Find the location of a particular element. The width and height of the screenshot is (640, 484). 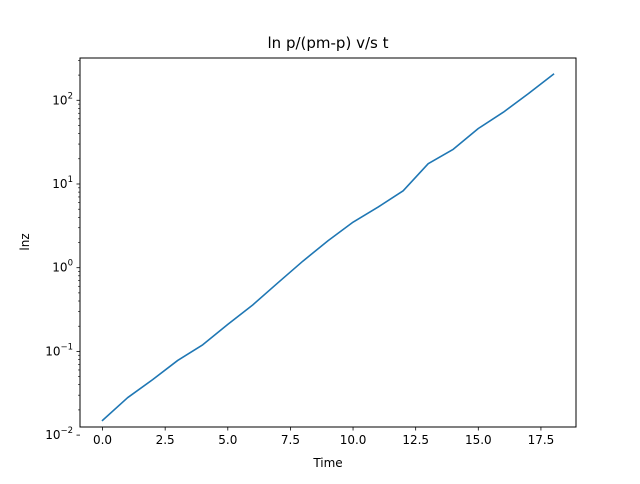

x-tick-label: 17.5 is located at coordinates (541, 440).